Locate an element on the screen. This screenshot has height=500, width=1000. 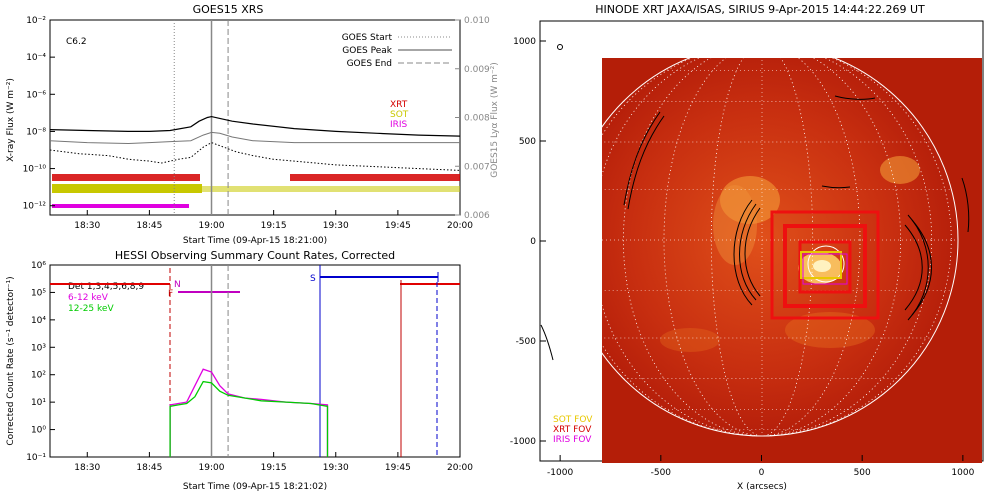
xrt-coverage-bar-late is located at coordinates (375, 177).